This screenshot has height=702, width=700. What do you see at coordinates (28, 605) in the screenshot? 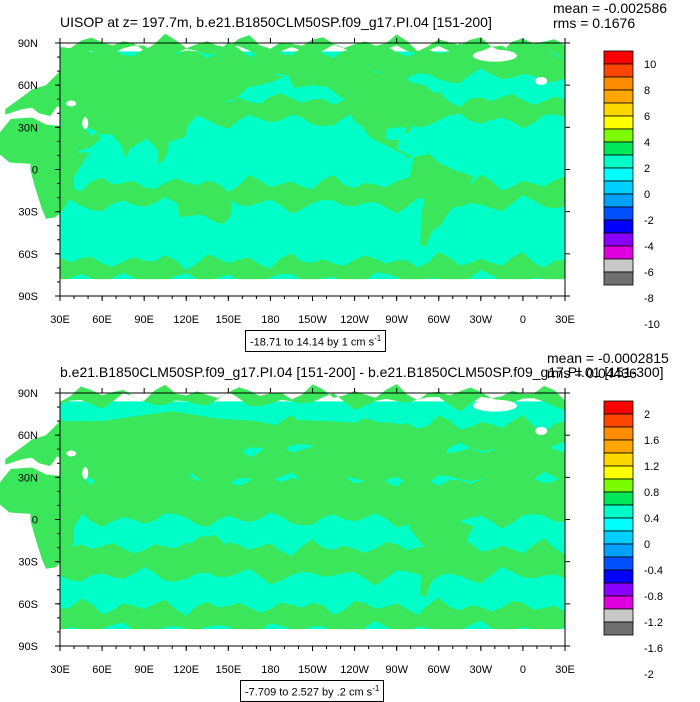
I see `y-tick-label: 60S` at bounding box center [28, 605].